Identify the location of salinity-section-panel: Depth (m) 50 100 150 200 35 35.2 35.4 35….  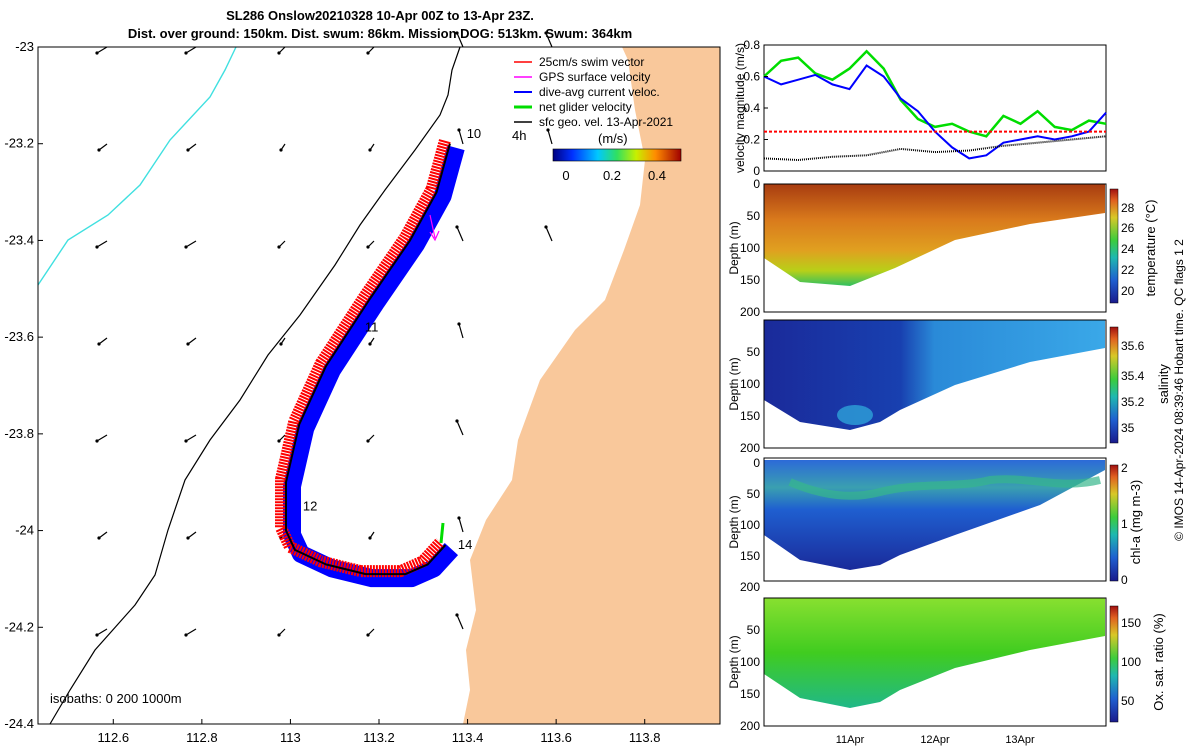
(949, 387).